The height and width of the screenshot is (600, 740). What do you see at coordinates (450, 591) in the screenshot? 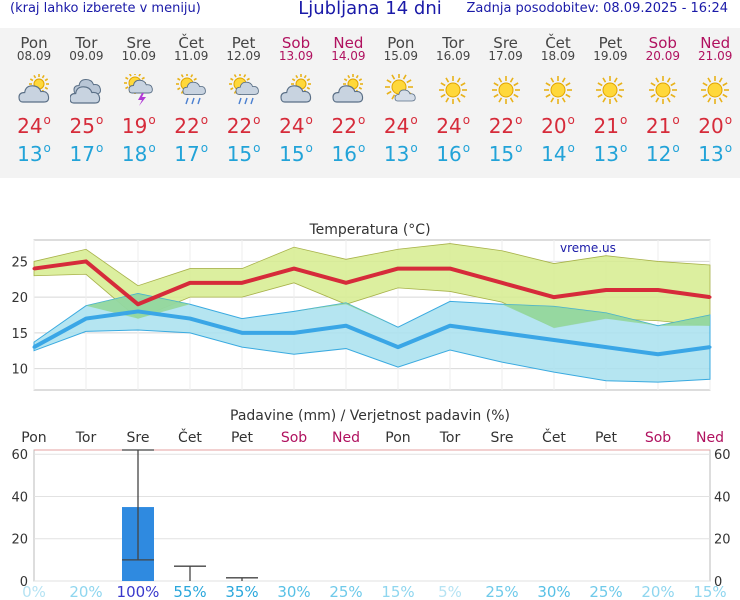
I see `precipitation-probability-label: 5%` at bounding box center [450, 591].